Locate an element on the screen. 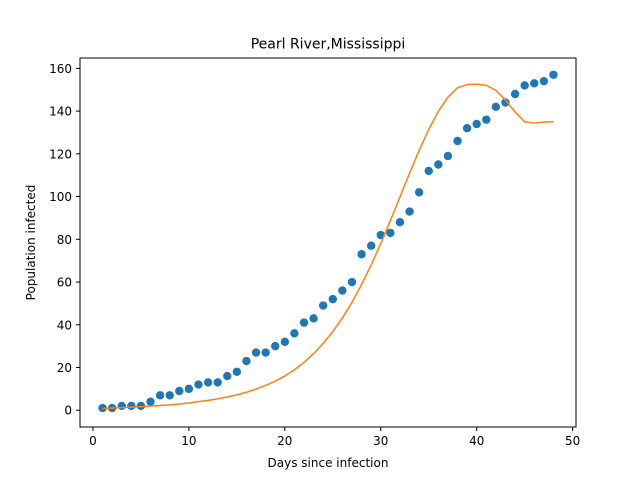  y-tick-label: 20 is located at coordinates (64, 368).